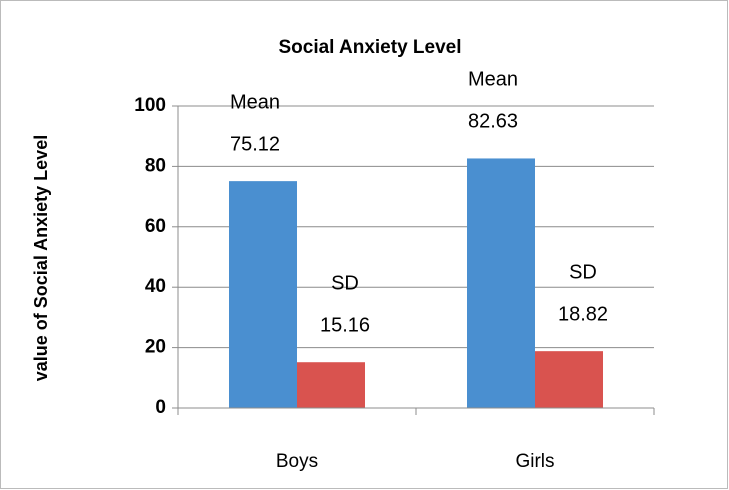 This screenshot has height=490, width=729. Describe the element at coordinates (155, 347) in the screenshot. I see `y-tick-label: 20` at that location.